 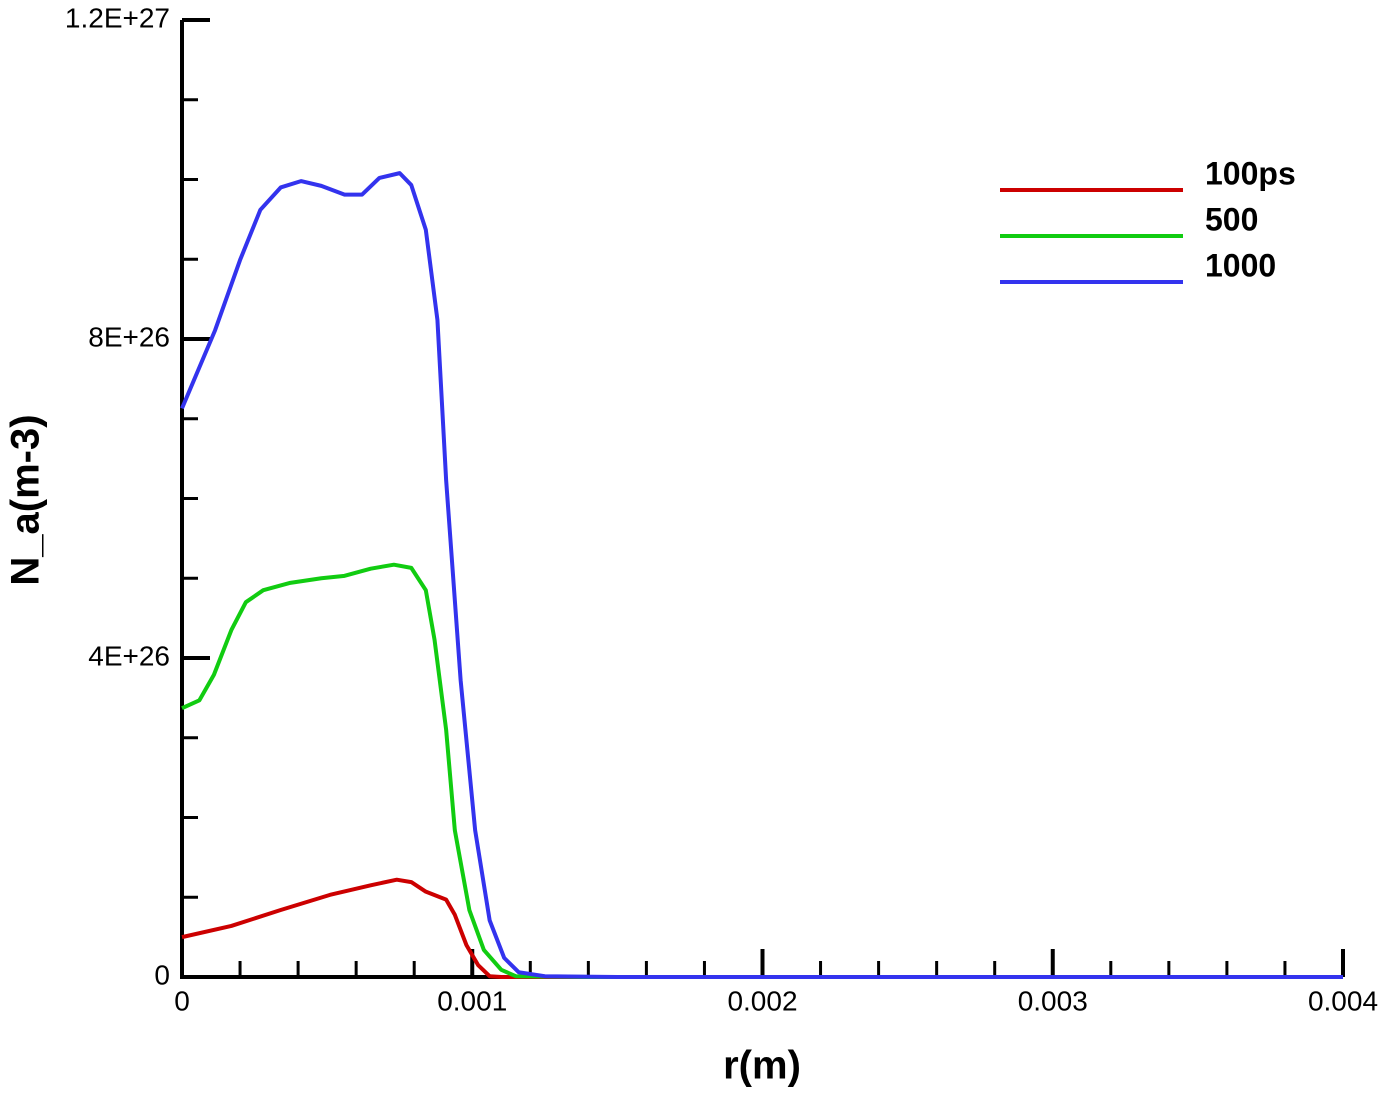 What do you see at coordinates (762, 1066) in the screenshot?
I see `x-axis-label: r(m)` at bounding box center [762, 1066].